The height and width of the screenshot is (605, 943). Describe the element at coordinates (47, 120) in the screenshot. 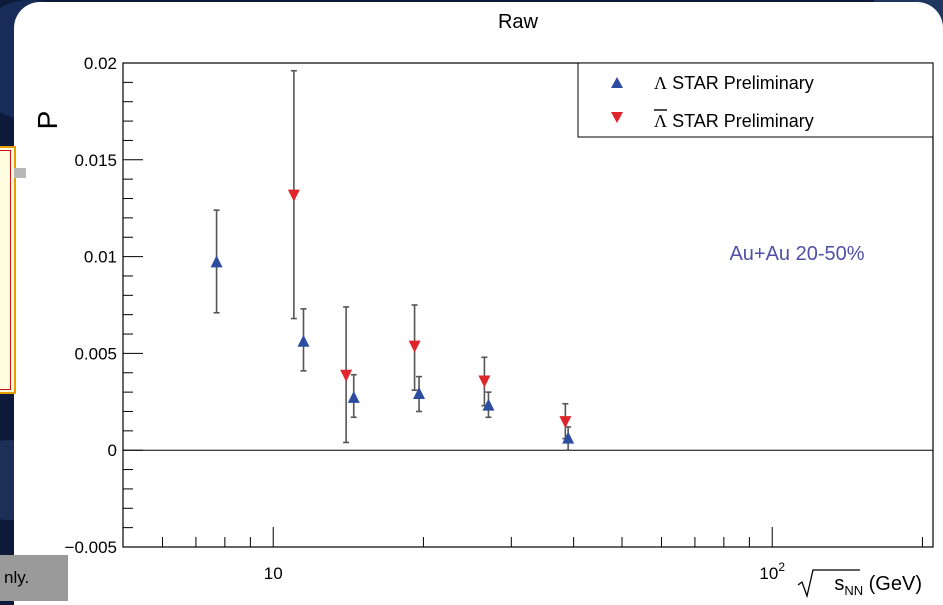

I see `y-axis-label: P` at that location.